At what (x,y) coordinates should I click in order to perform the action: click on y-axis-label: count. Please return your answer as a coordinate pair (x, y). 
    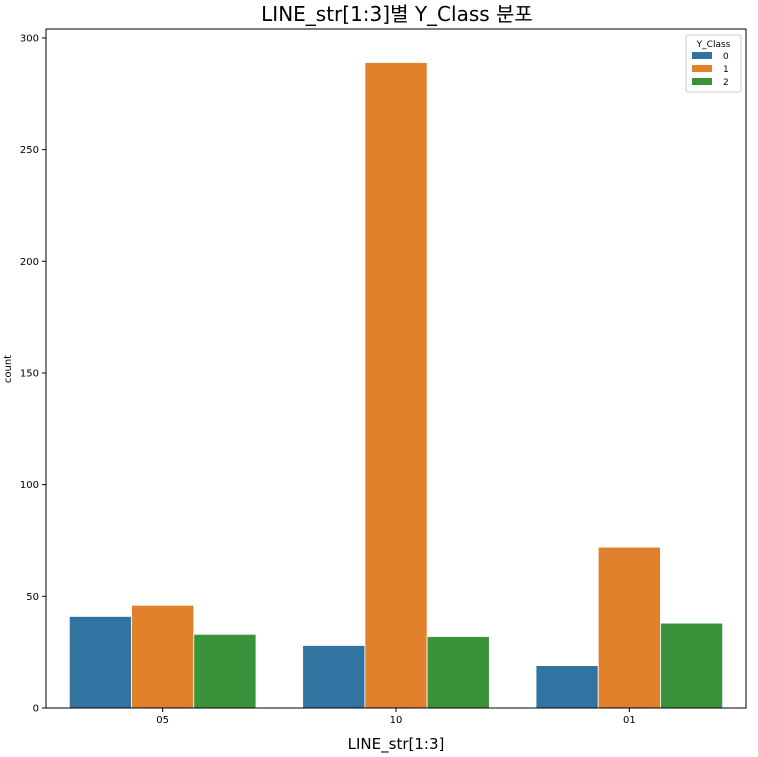
    Looking at the image, I should click on (8, 369).